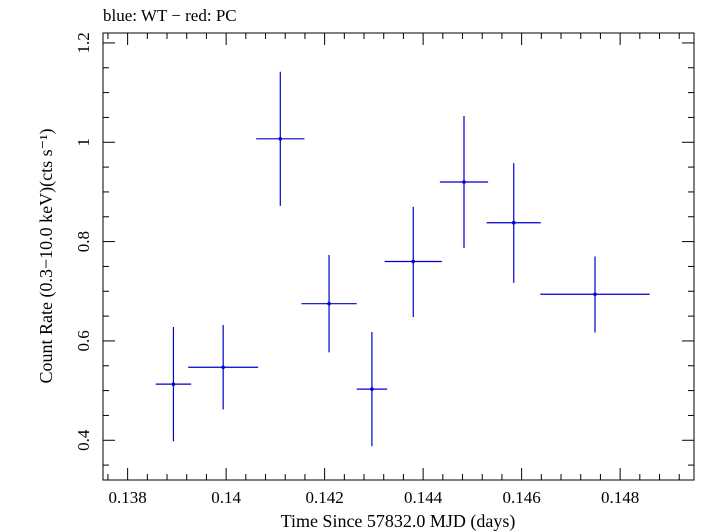 This screenshot has height=532, width=709. What do you see at coordinates (423, 497) in the screenshot?
I see `x-tick-label: 0.144` at bounding box center [423, 497].